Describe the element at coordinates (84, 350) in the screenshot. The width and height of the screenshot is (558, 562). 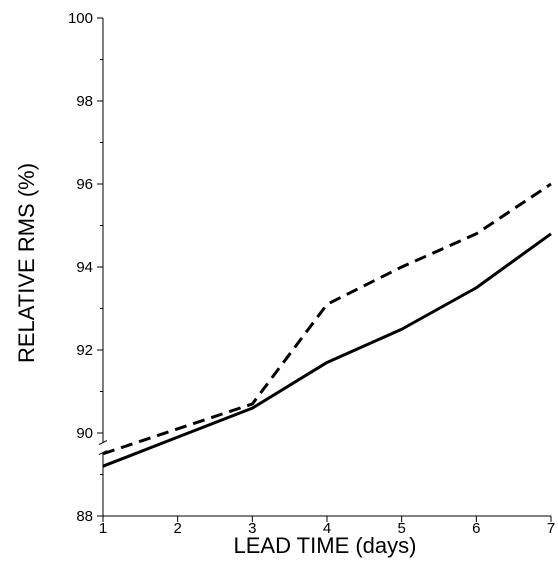
I see `y-tick-label: 92` at that location.